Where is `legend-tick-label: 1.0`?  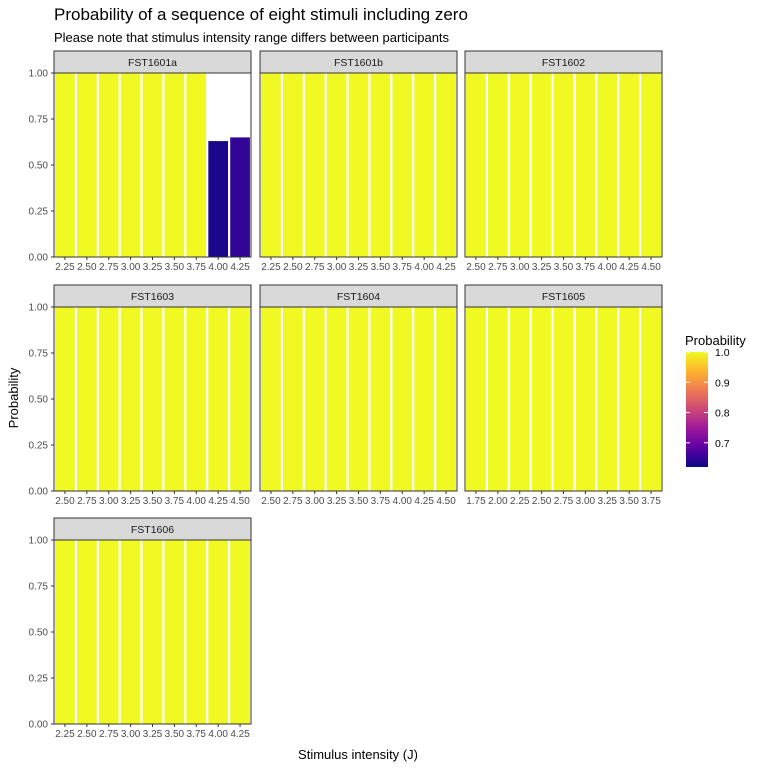 legend-tick-label: 1.0 is located at coordinates (722, 353).